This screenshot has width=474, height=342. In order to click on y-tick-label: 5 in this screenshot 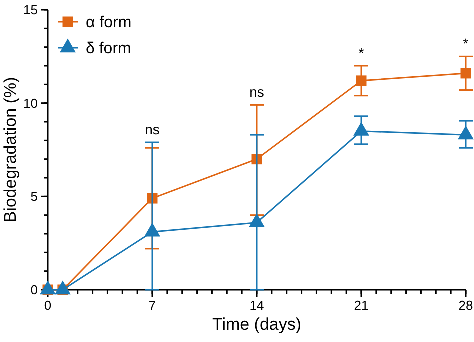, I will do `click(34, 196)`.